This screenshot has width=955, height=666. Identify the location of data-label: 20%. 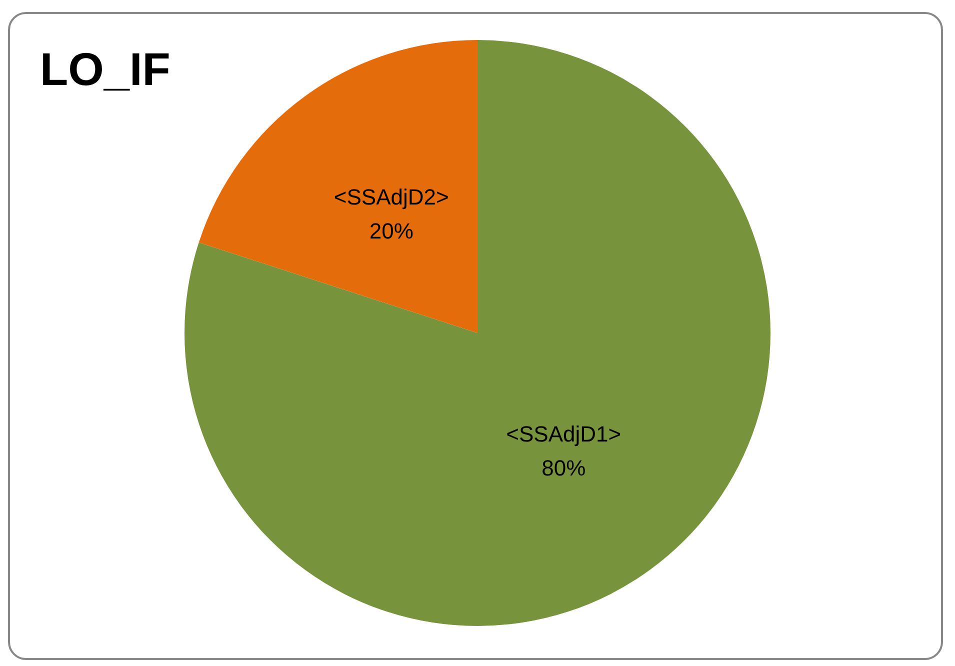
(391, 231).